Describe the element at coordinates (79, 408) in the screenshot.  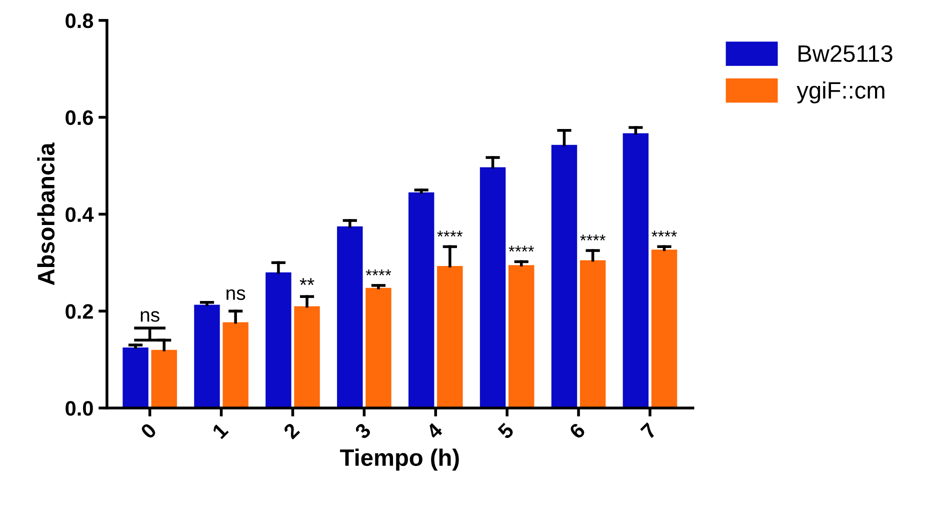
I see `y-tick-label: 0.0` at that location.